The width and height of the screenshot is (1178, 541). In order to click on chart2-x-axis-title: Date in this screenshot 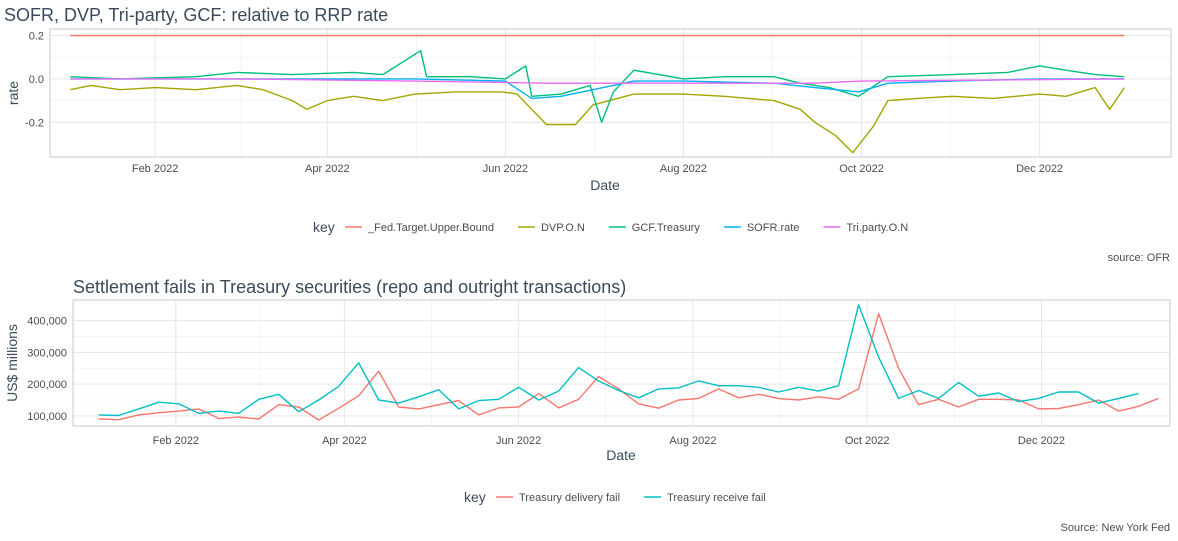, I will do `click(621, 455)`.